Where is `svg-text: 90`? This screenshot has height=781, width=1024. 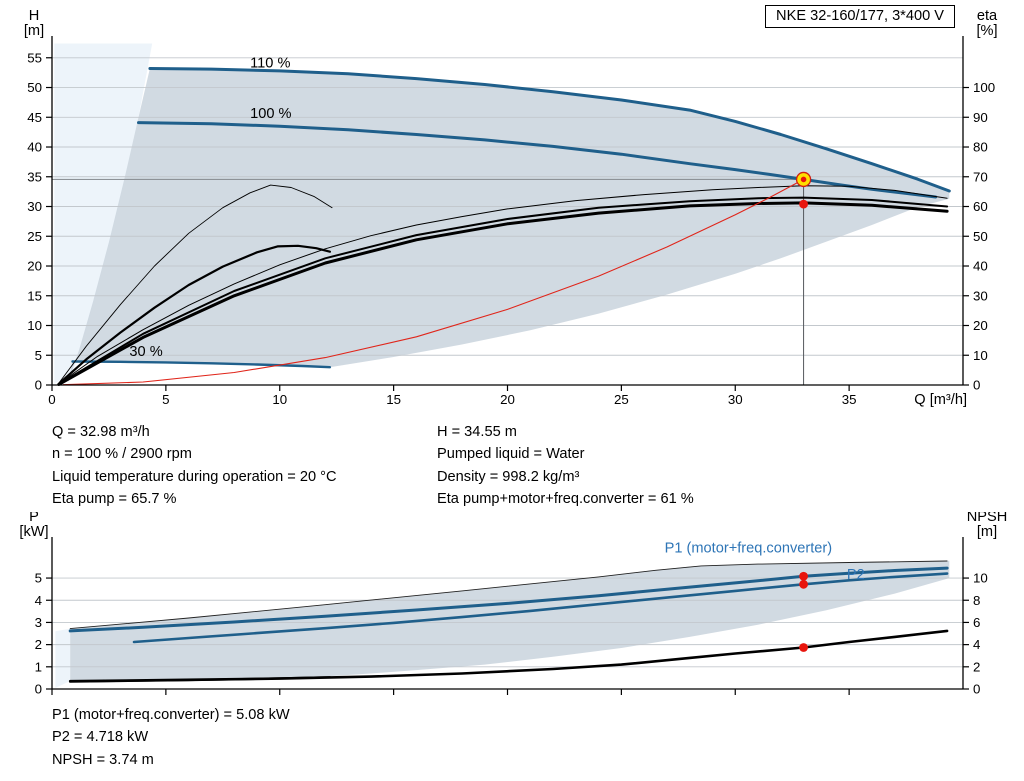 svg-text: 90 is located at coordinates (980, 117).